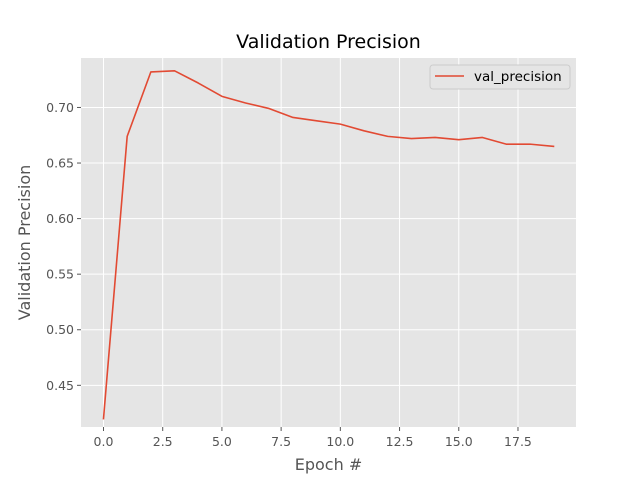 Image resolution: width=640 pixels, height=480 pixels. Describe the element at coordinates (60, 163) in the screenshot. I see `y-tick-label: 0.65` at that location.